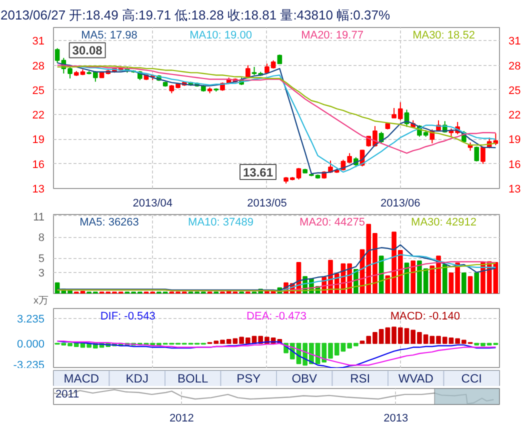  What do you see at coordinates (195, 15) in the screenshot?
I see `chart-title: 2013/06/27 开:18.49 高:19.71 低:18.28 收:18.81 量:43810 幅:0.37%` at bounding box center [195, 15].